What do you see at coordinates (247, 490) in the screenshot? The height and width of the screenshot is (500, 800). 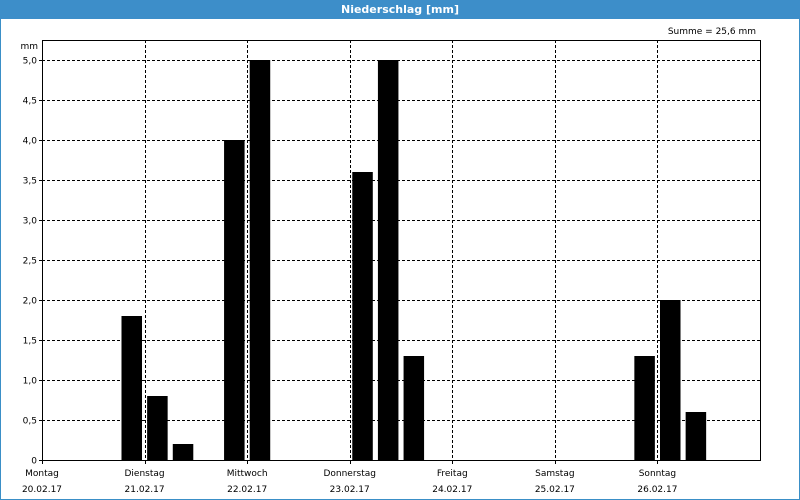 I see `x-date-label: 22.02.17` at bounding box center [247, 490].